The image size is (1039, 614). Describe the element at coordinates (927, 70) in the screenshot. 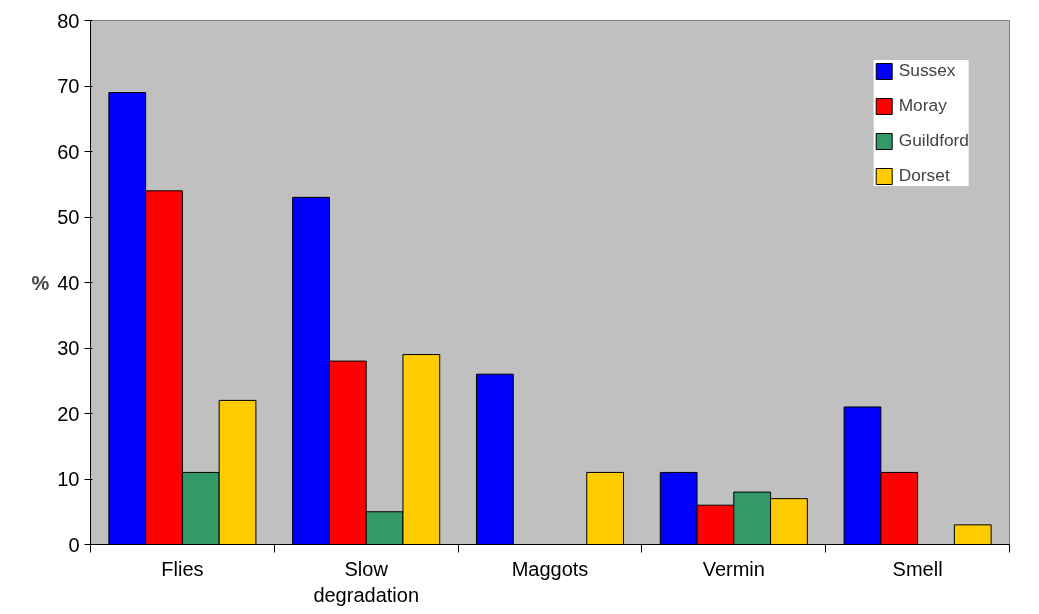

I see `legend-label: Sussex` at that location.